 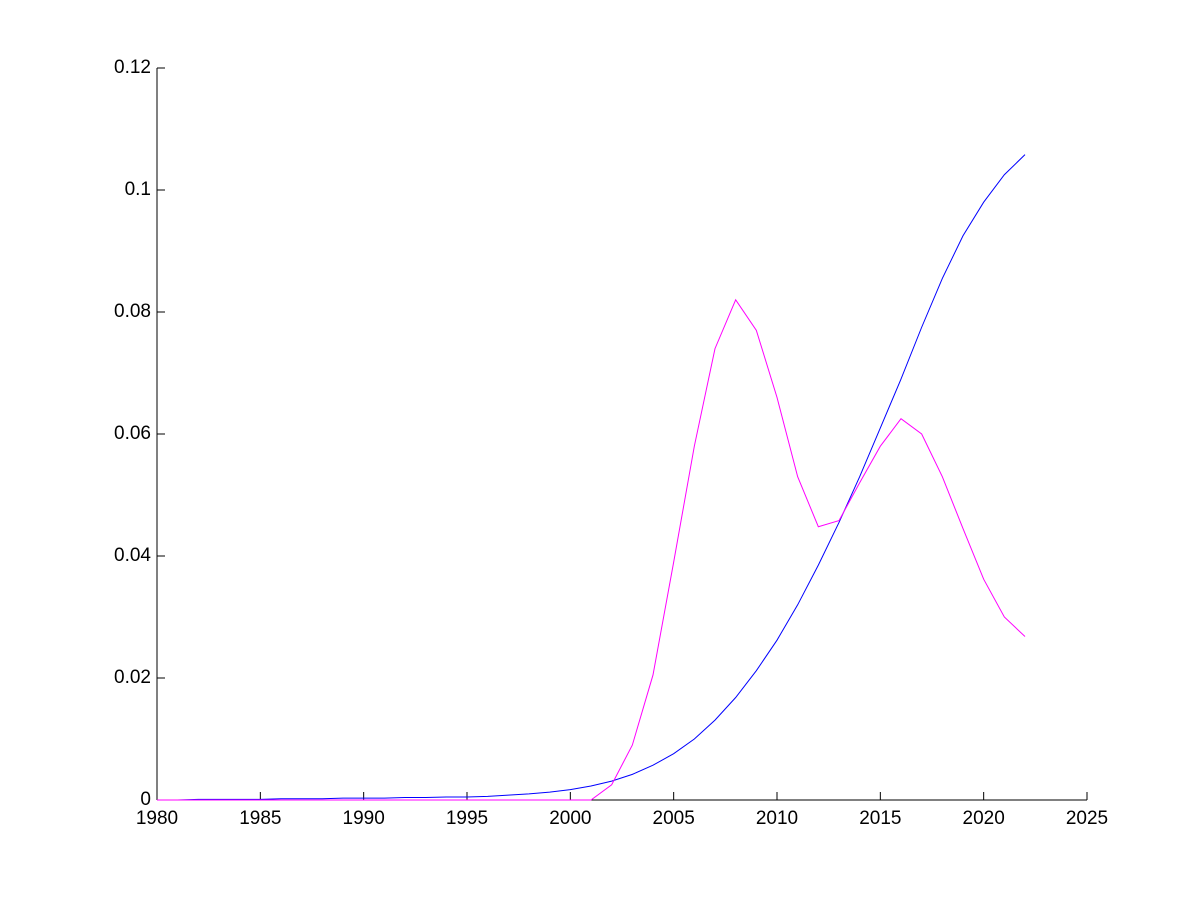 I want to click on y-tick-label: 0.04, so click(x=132, y=555).